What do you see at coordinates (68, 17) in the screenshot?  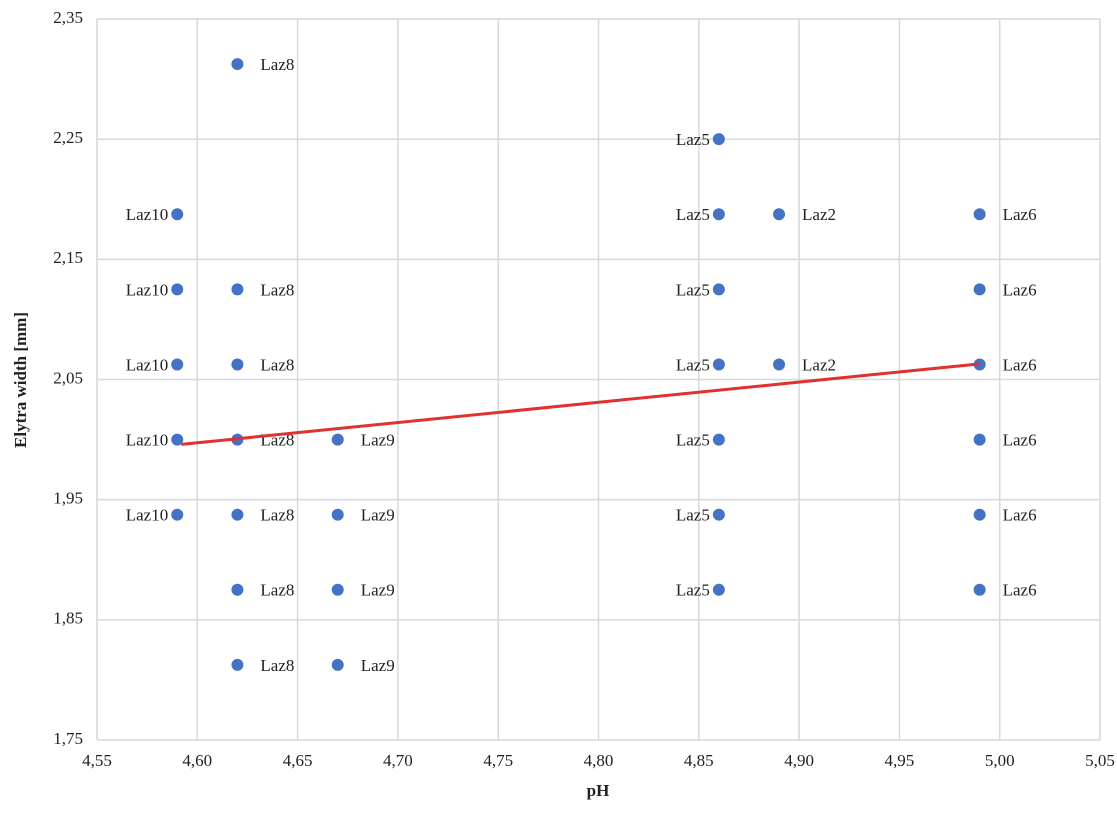 I see `y-tick-label: 2,35` at bounding box center [68, 17].